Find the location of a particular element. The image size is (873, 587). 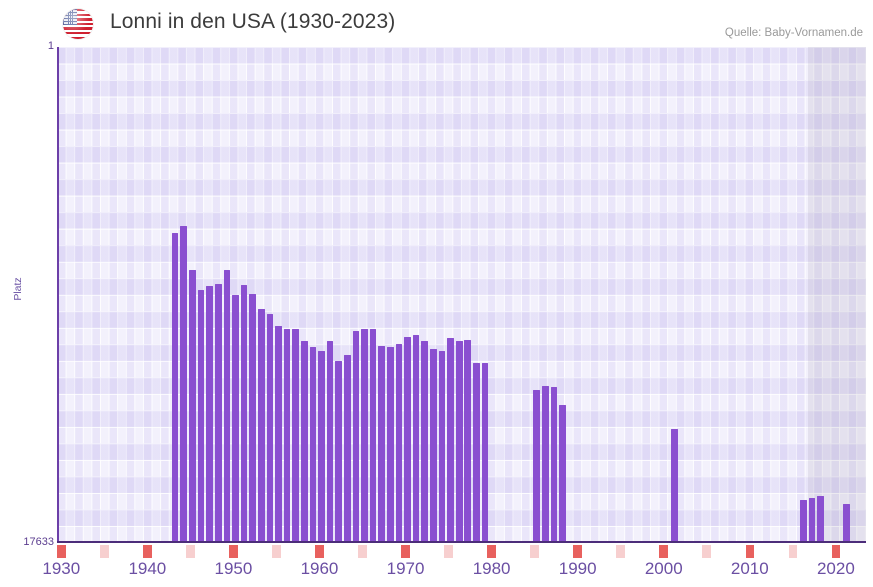

bar-1977 is located at coordinates (468, 441).